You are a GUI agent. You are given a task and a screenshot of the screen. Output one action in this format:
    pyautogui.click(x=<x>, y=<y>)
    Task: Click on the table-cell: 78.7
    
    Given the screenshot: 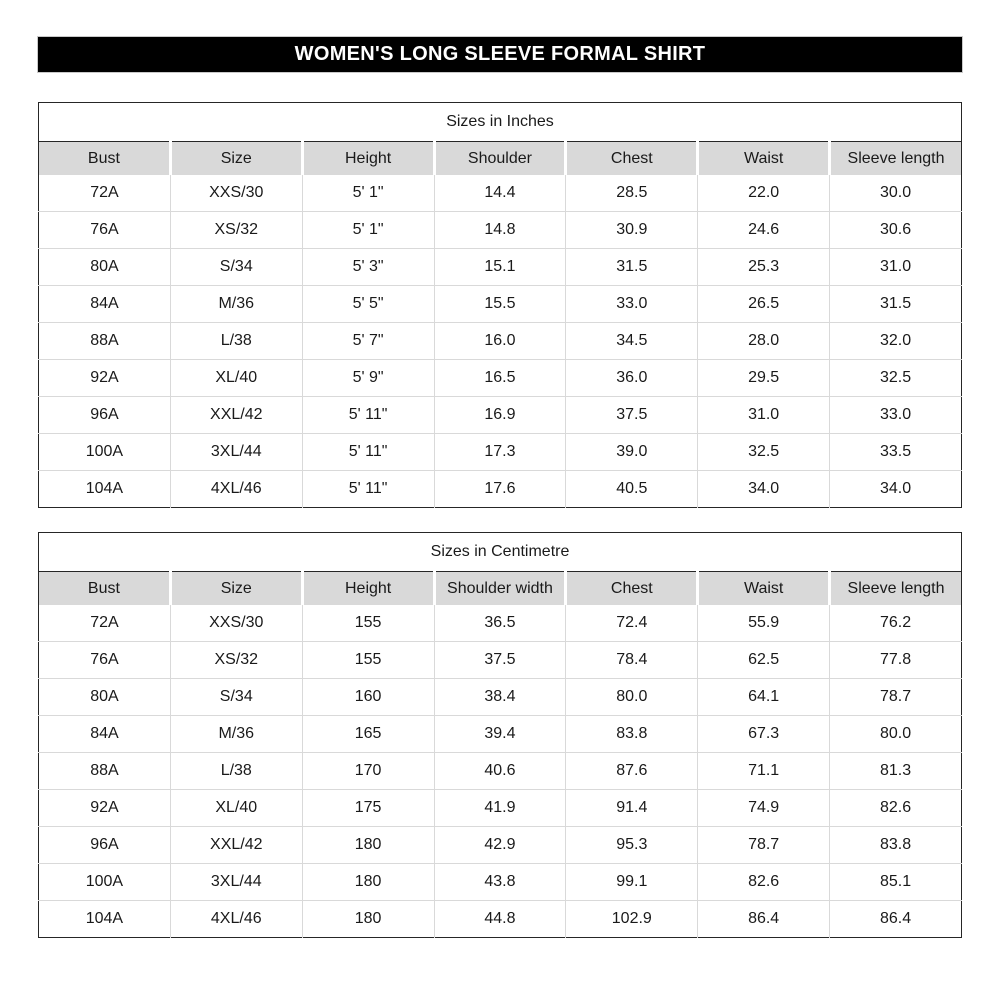 What is the action you would take?
    pyautogui.click(x=763, y=845)
    